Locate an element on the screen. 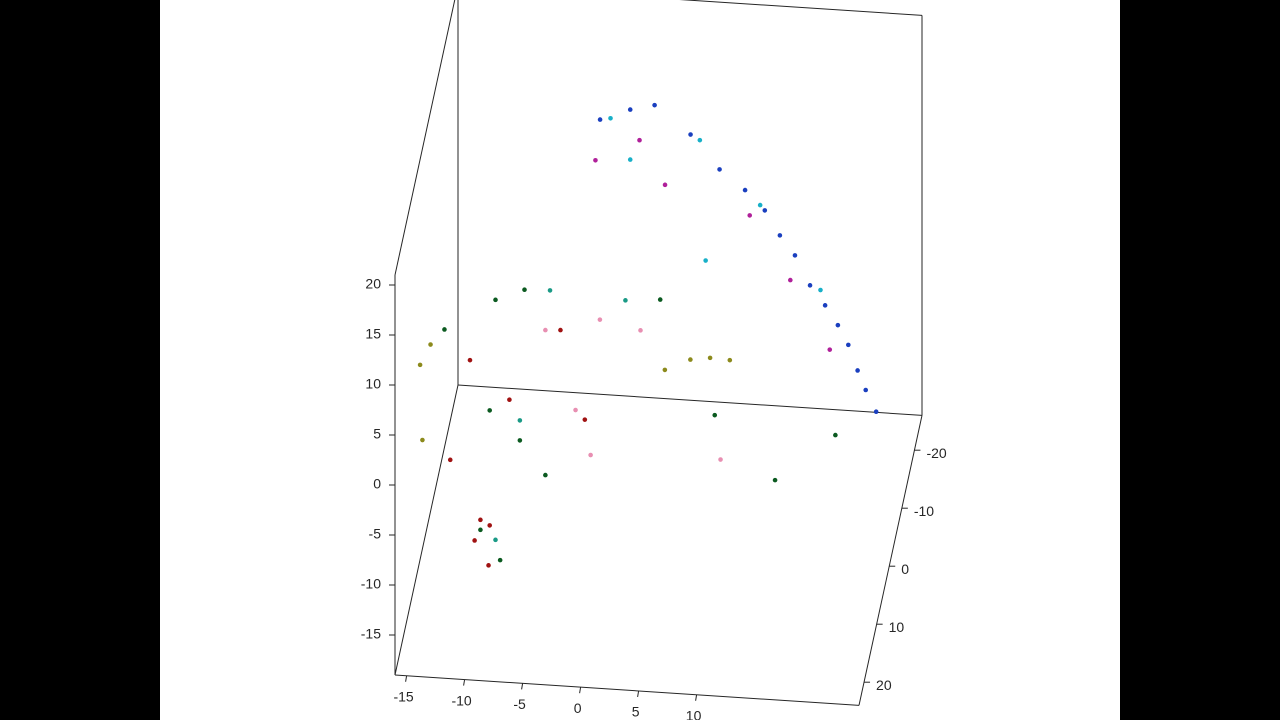  x-tick-label: 0 is located at coordinates (578, 708).